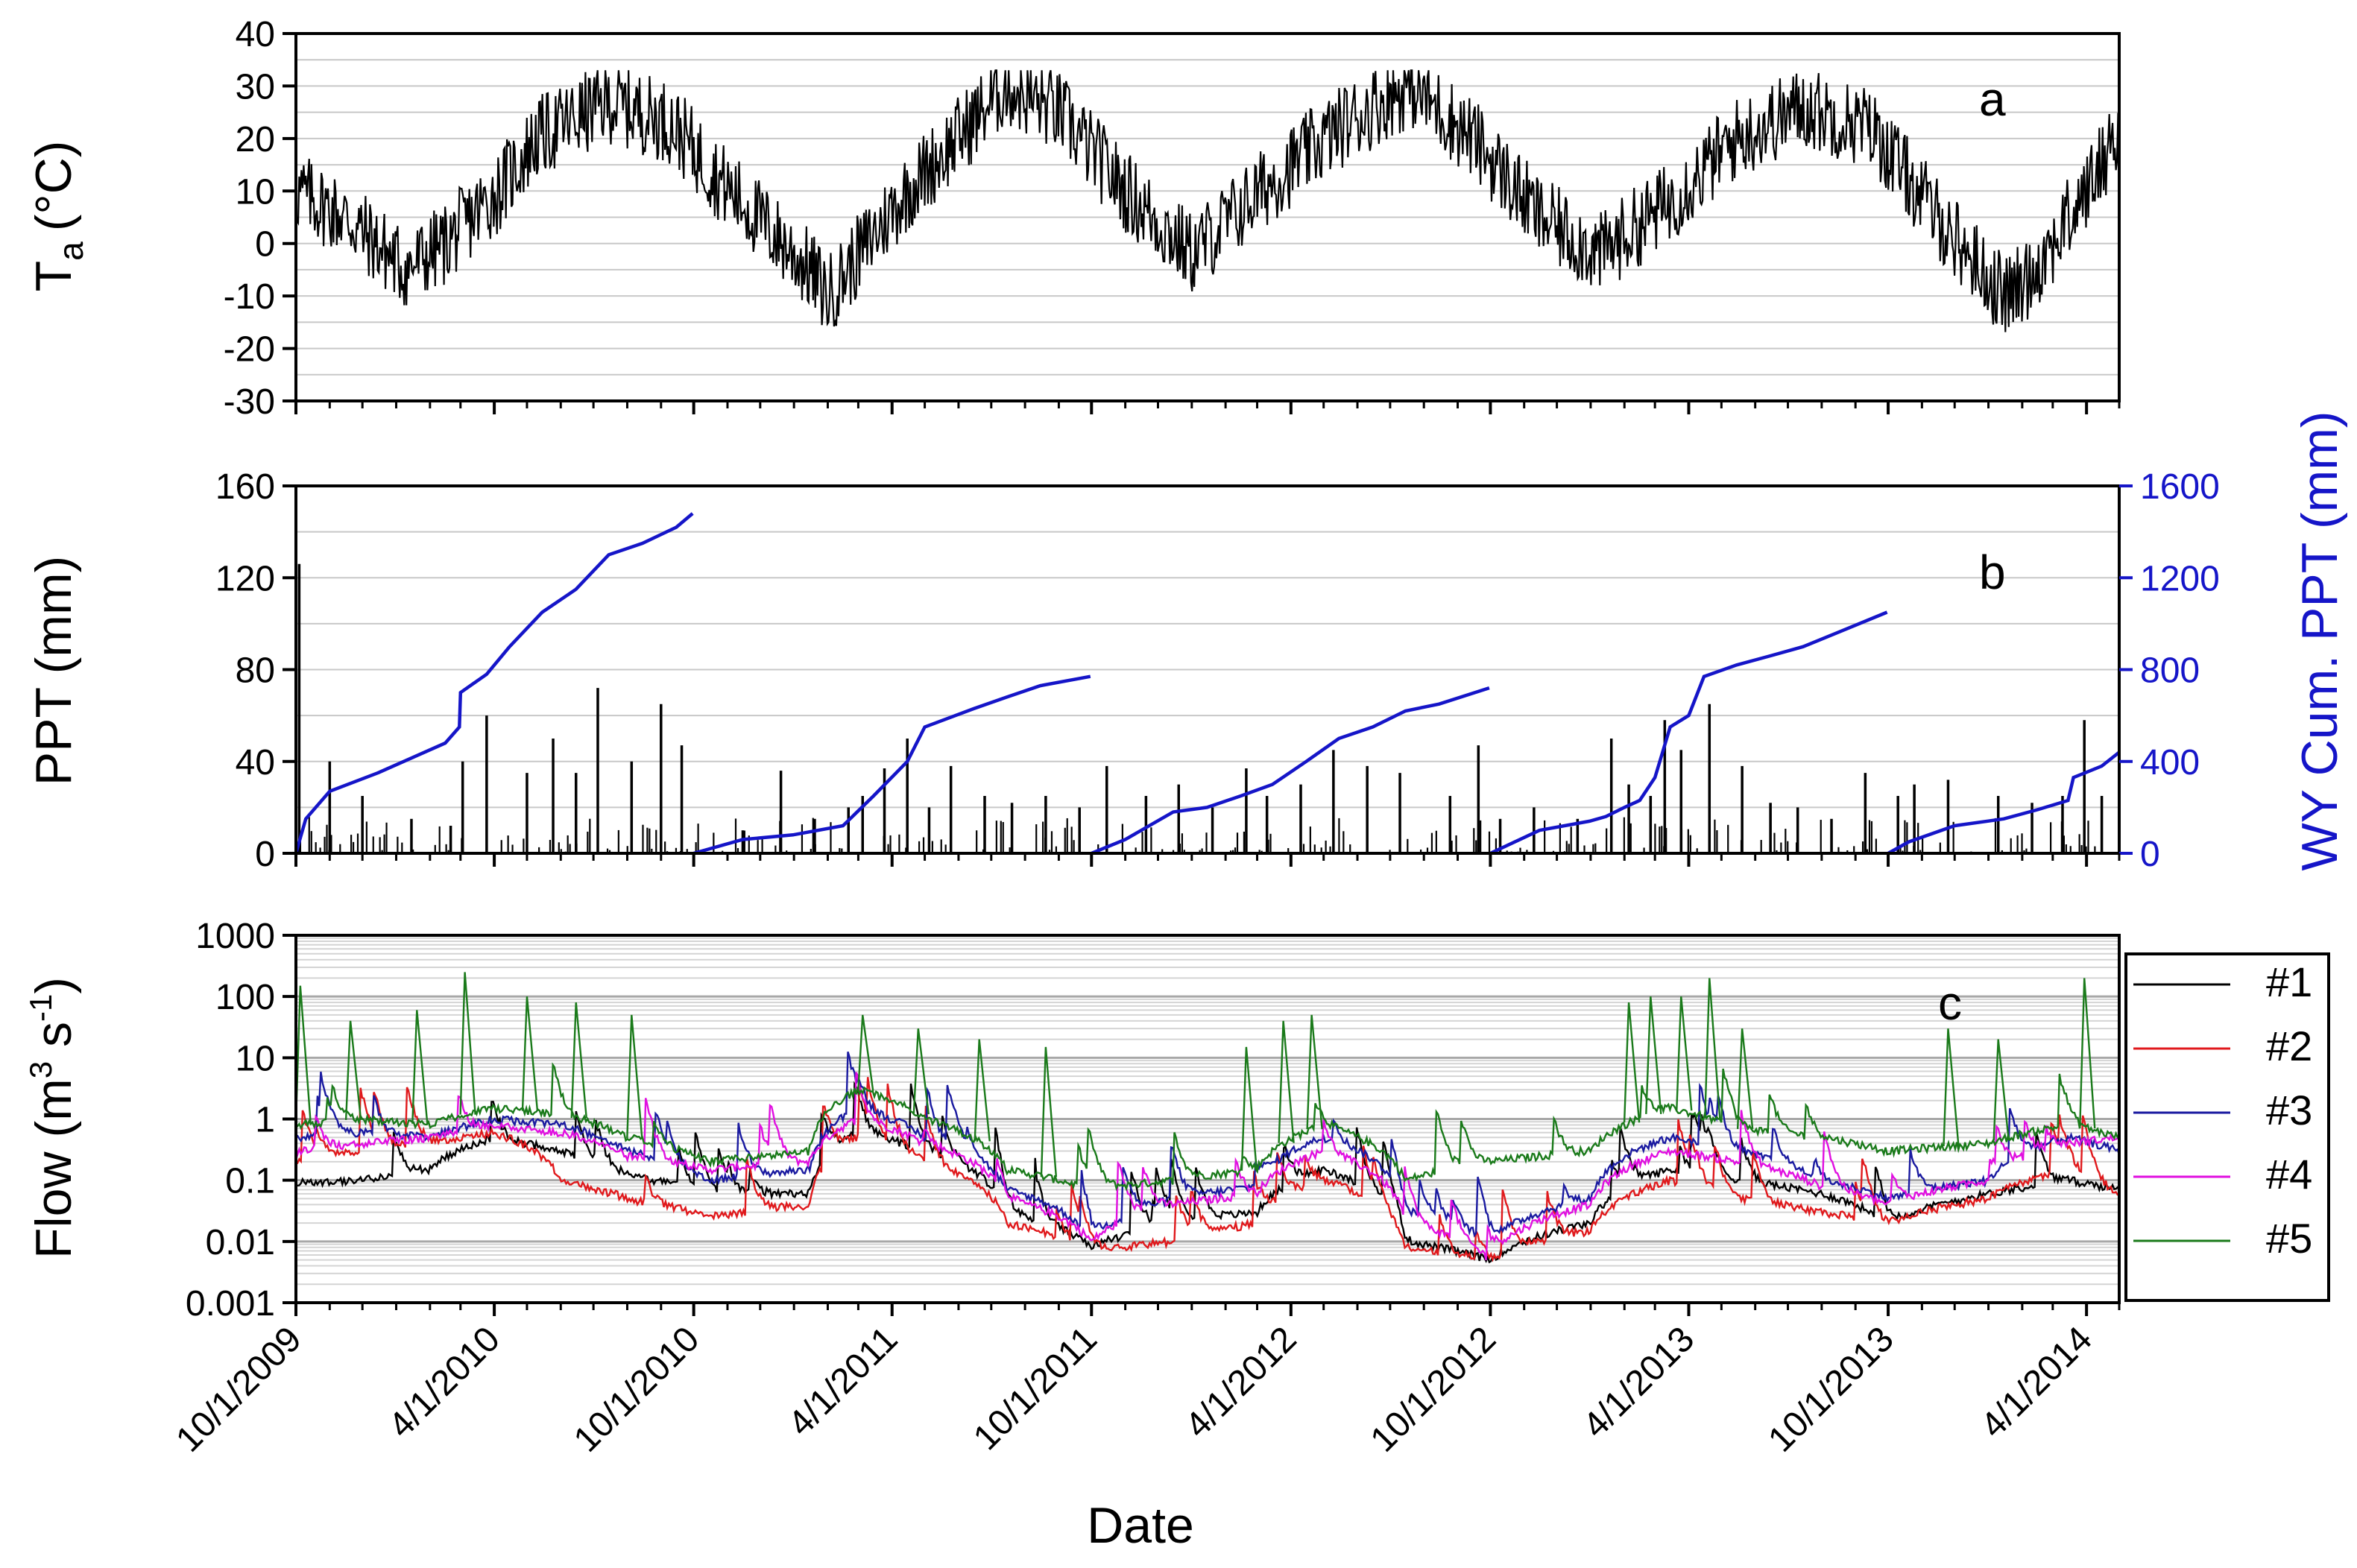 This screenshot has height=1568, width=2357. I want to click on panel-a-ytick-label: 40, so click(255, 34).